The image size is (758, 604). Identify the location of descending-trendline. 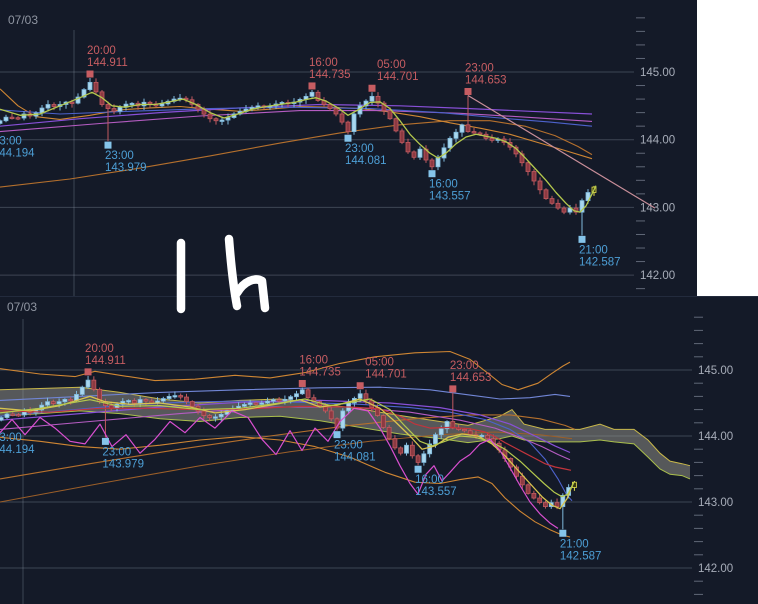
(561, 151).